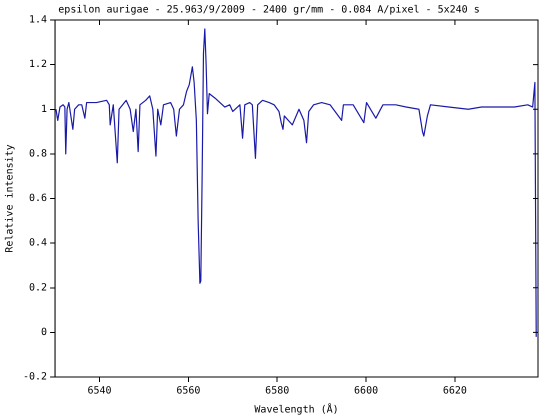  Describe the element at coordinates (38, 20) in the screenshot. I see `y-tick-label: 1.4` at that location.